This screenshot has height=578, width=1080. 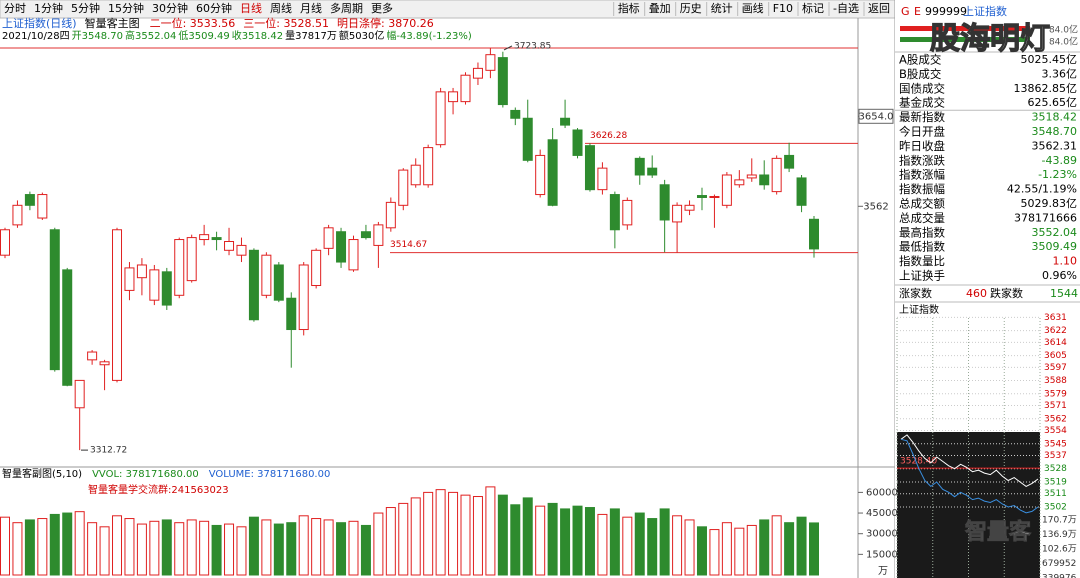 What do you see at coordinates (998, 532) in the screenshot?
I see `watermark: 智量客` at bounding box center [998, 532].